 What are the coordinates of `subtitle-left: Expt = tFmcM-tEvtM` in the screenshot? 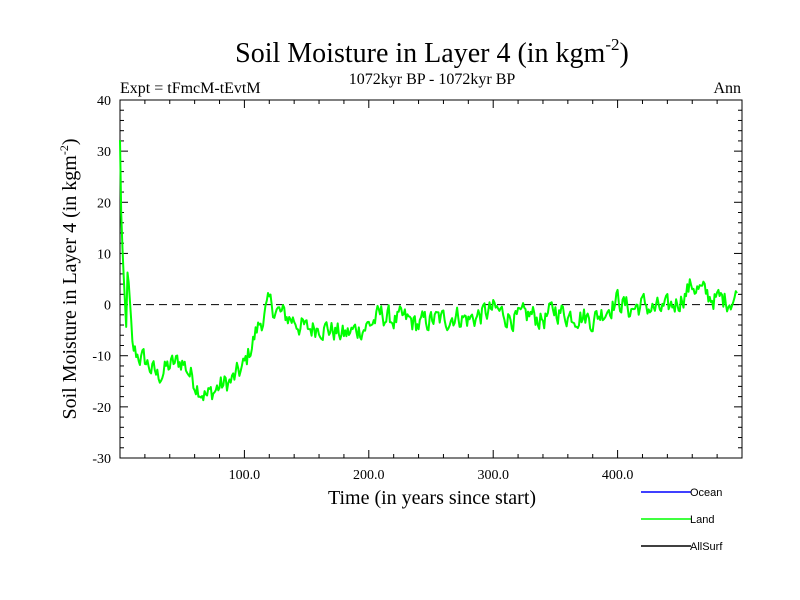 It's located at (190, 88).